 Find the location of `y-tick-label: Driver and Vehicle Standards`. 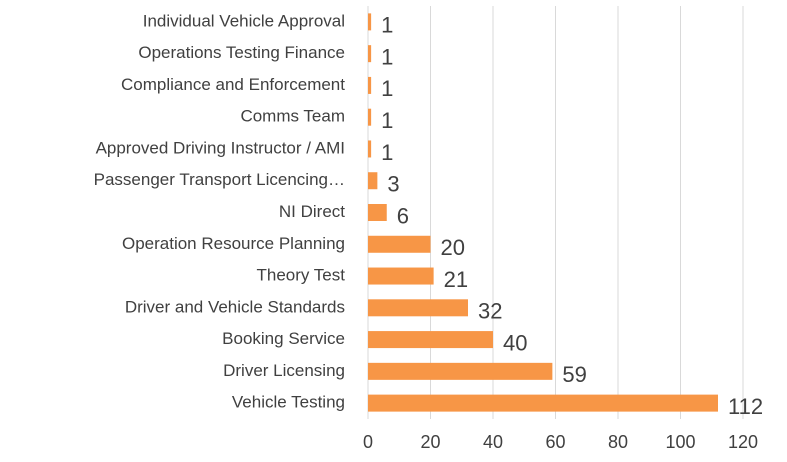

y-tick-label: Driver and Vehicle Standards is located at coordinates (235, 306).